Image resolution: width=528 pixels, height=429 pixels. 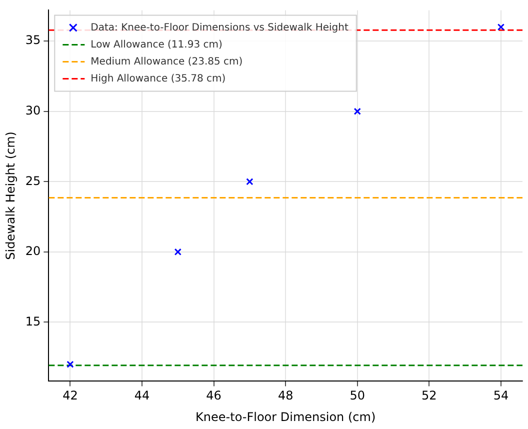 What do you see at coordinates (33, 111) in the screenshot?
I see `y-tick-label: 30` at bounding box center [33, 111].